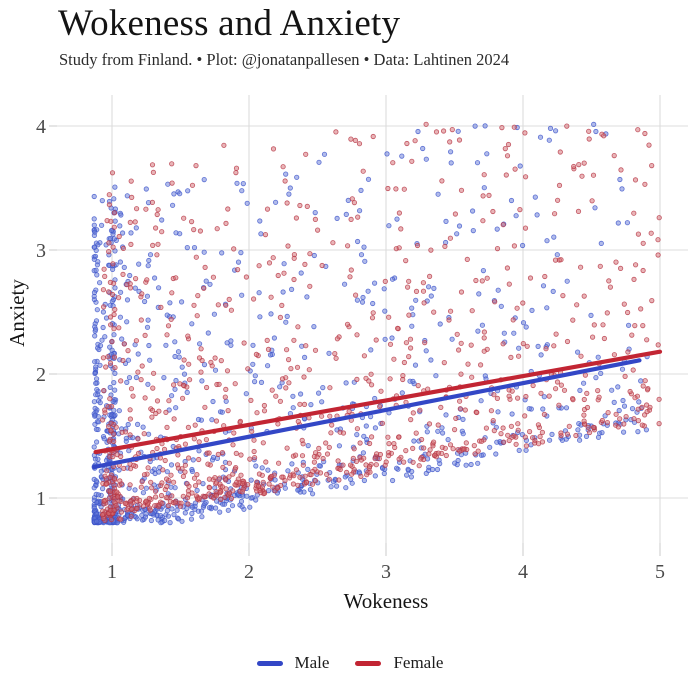 This screenshot has height=700, width=700. I want to click on y-axis-label: Anxiety, so click(17, 313).